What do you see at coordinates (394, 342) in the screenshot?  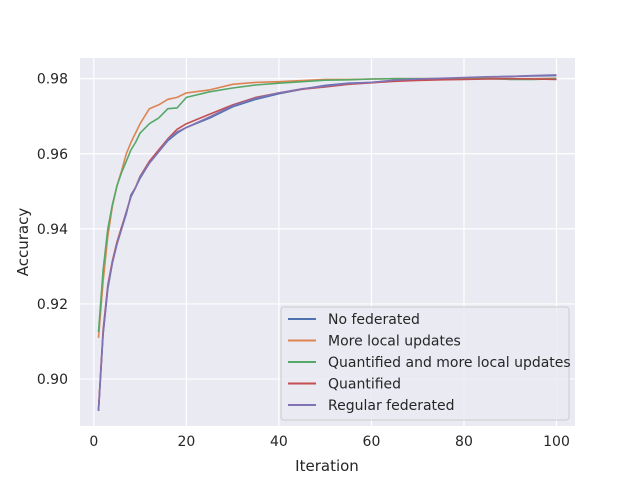 I see `legend-entry: More local updates` at bounding box center [394, 342].